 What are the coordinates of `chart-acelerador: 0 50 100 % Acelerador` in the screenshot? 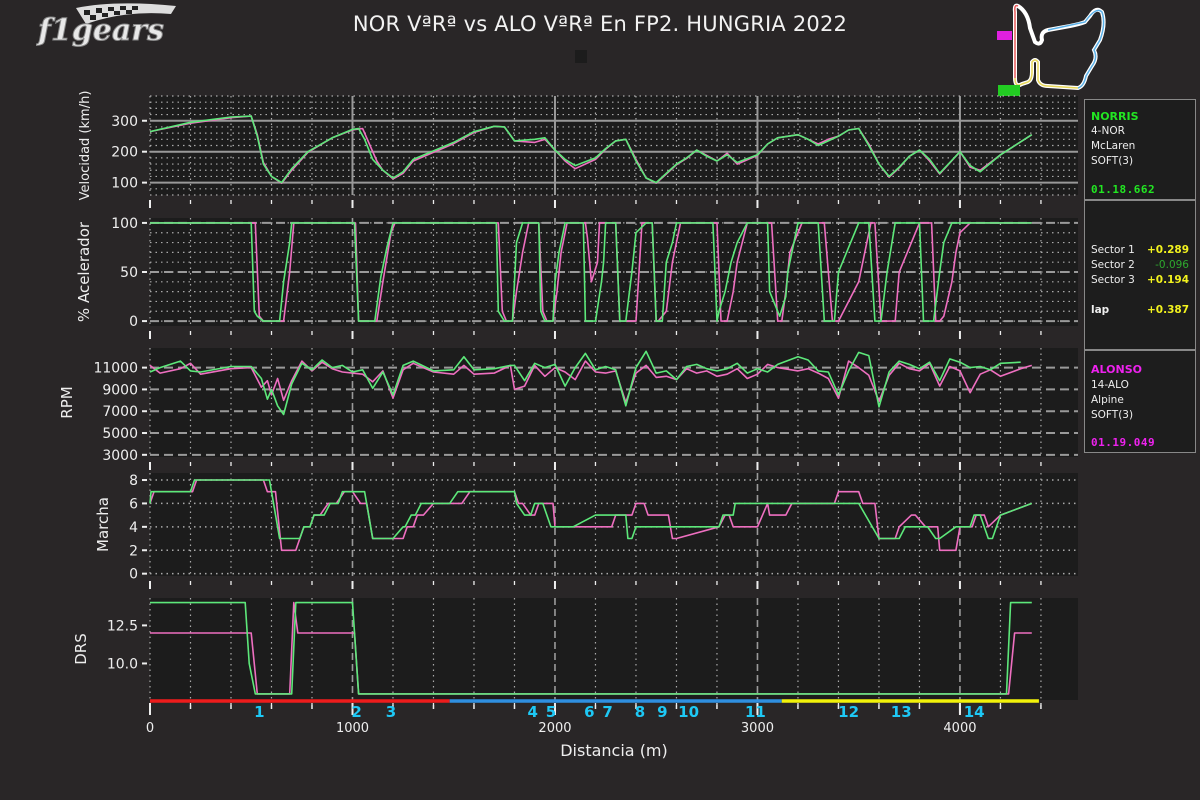 It's located at (576, 277).